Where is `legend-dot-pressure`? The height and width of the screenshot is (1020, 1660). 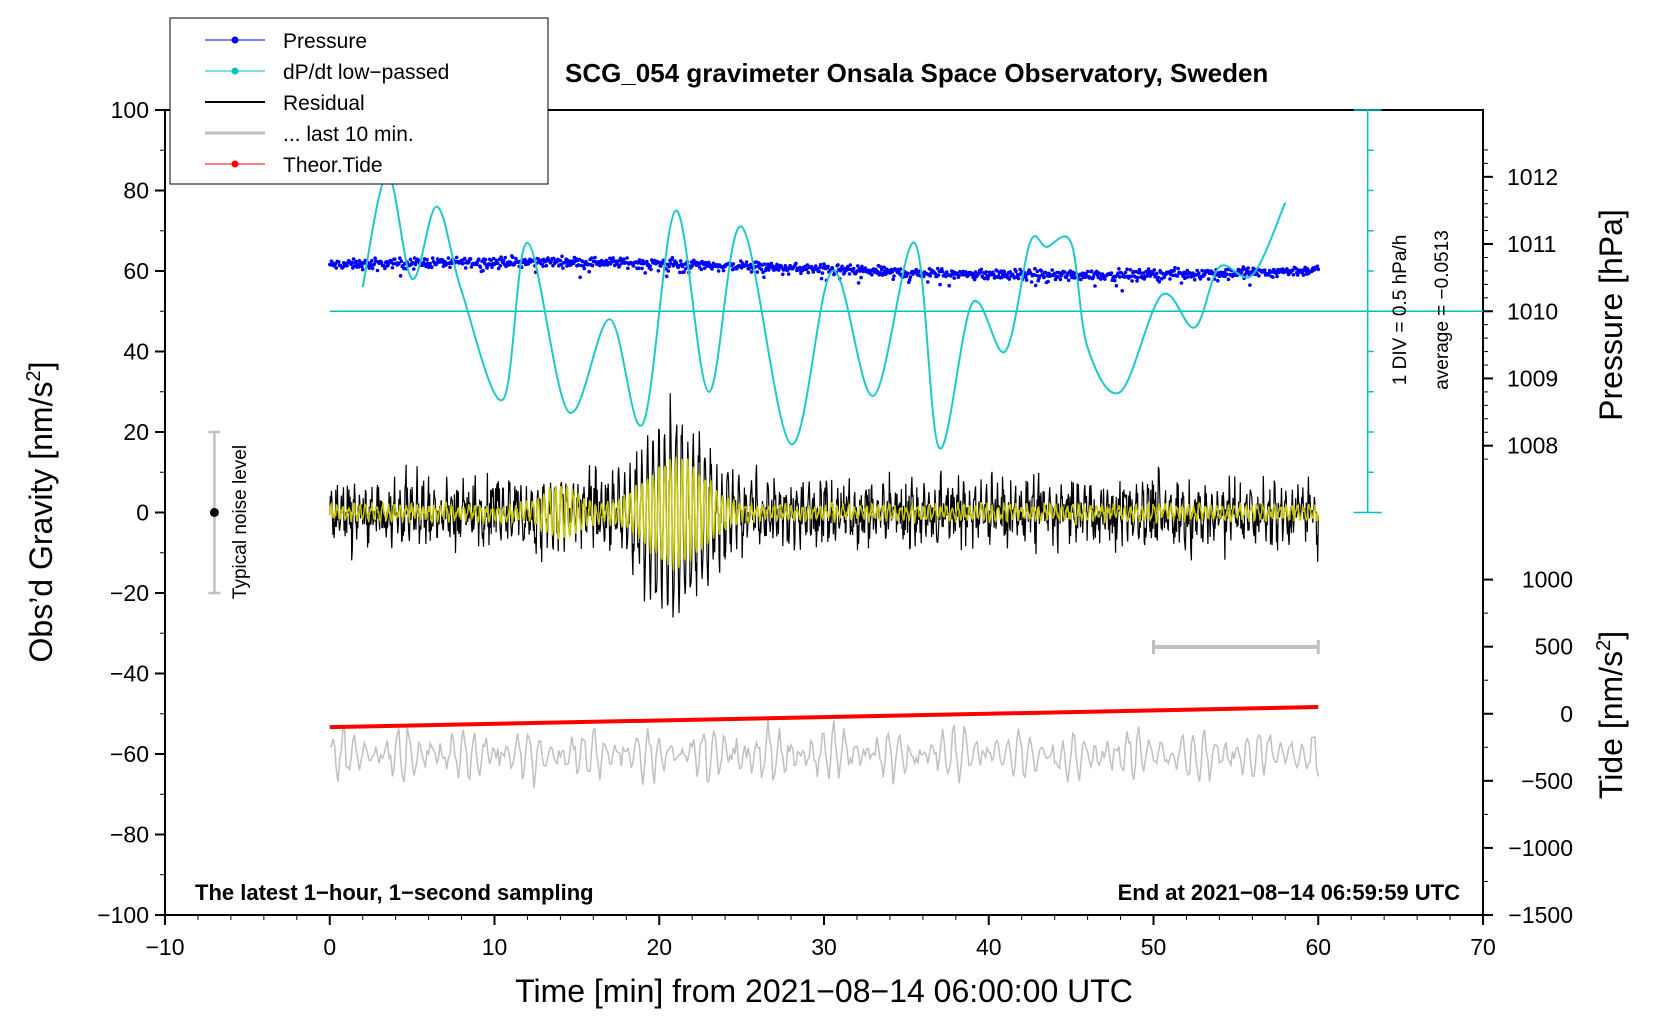 legend-dot-pressure is located at coordinates (235, 40).